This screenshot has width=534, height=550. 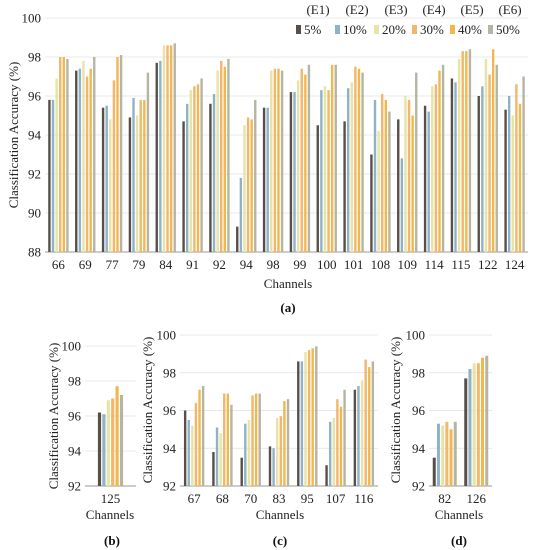 What do you see at coordinates (117, 436) in the screenshot?
I see `bar-125-40pct` at bounding box center [117, 436].